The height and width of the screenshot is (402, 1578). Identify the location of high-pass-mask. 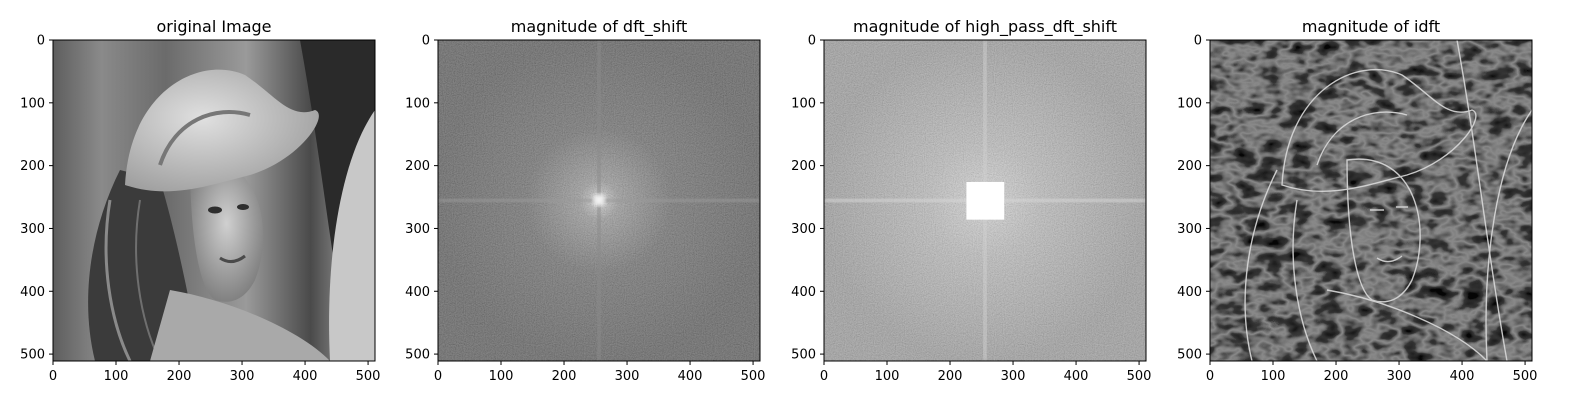
(985, 200).